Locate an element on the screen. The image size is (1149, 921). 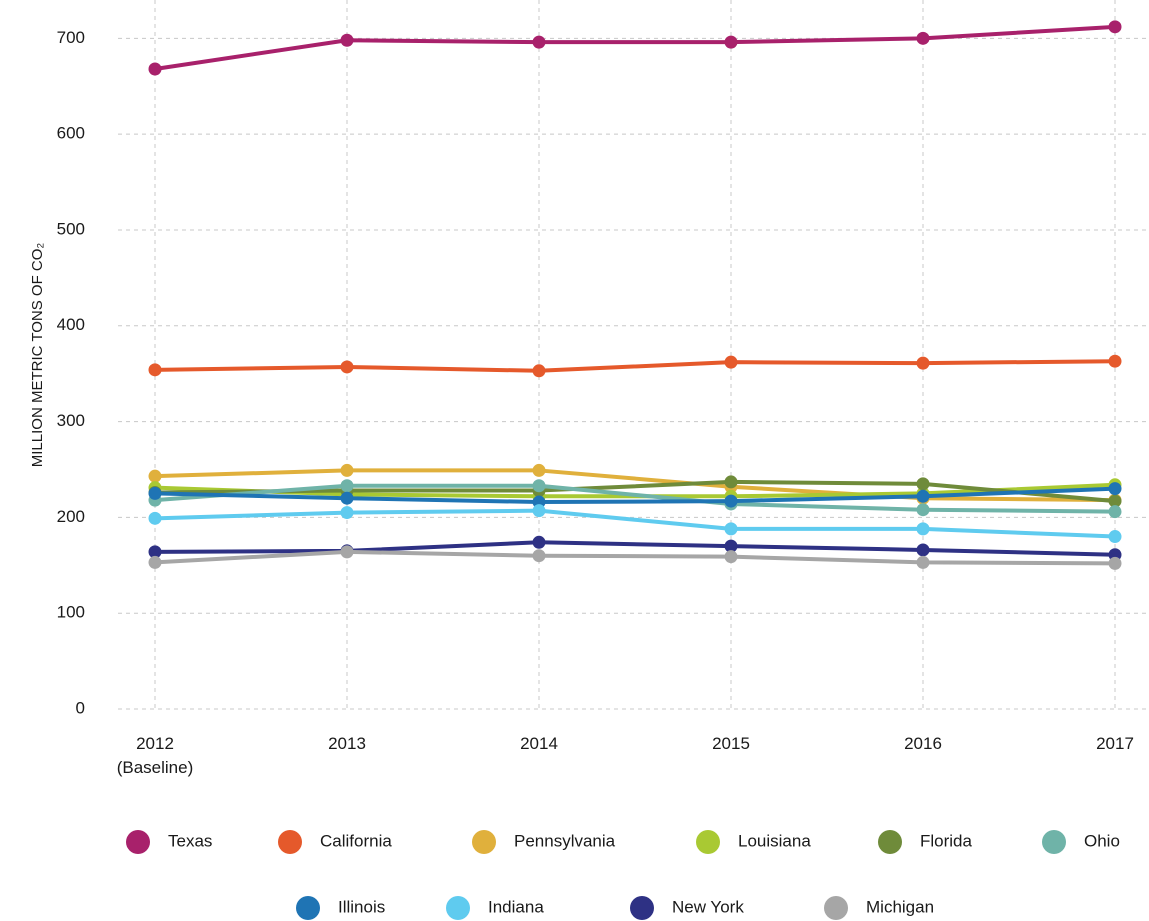
x-tick-label: 2017 is located at coordinates (1115, 743).